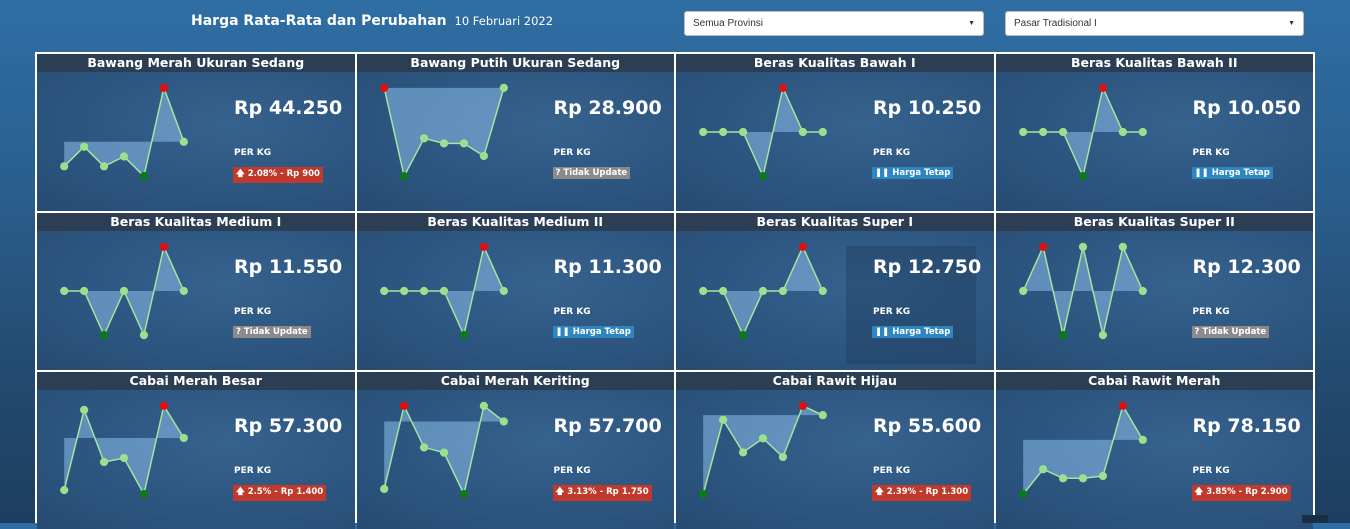  I want to click on change-badge: 🡅 2.39% - Rp 1.300, so click(922, 493).